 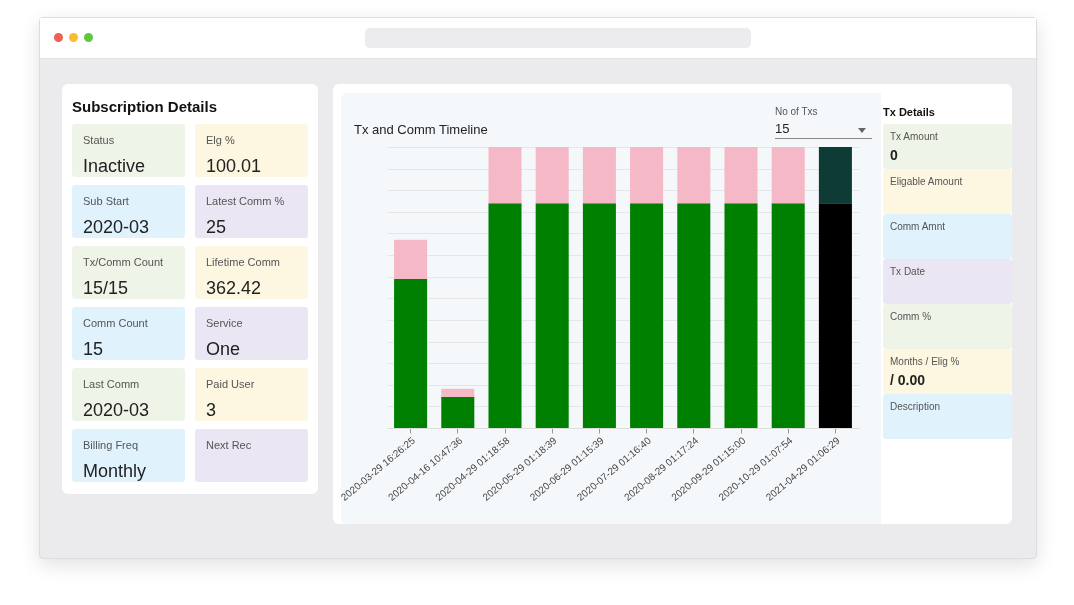 I want to click on category-label: Sub Start, so click(x=106, y=201).